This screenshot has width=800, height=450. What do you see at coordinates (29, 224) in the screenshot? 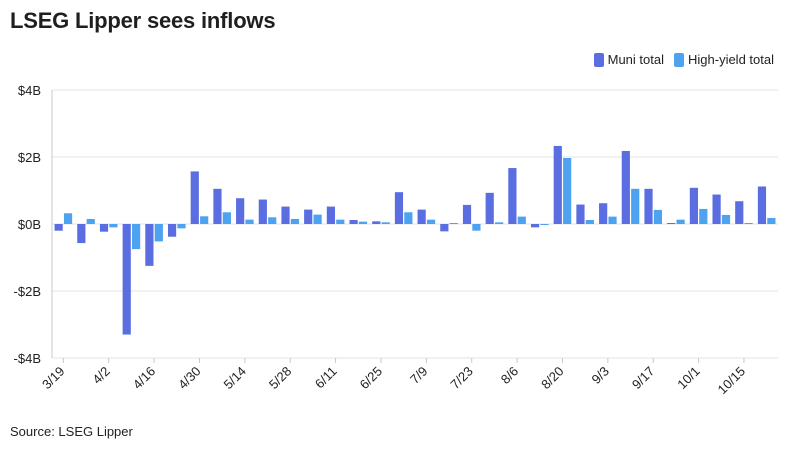
I see `y-tick-label: $0B` at bounding box center [29, 224].